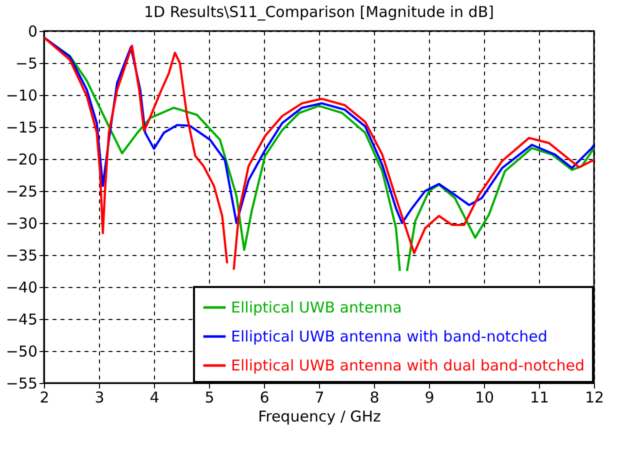 This screenshot has width=635, height=465. I want to click on y-tick-label: −15, so click(22, 127).